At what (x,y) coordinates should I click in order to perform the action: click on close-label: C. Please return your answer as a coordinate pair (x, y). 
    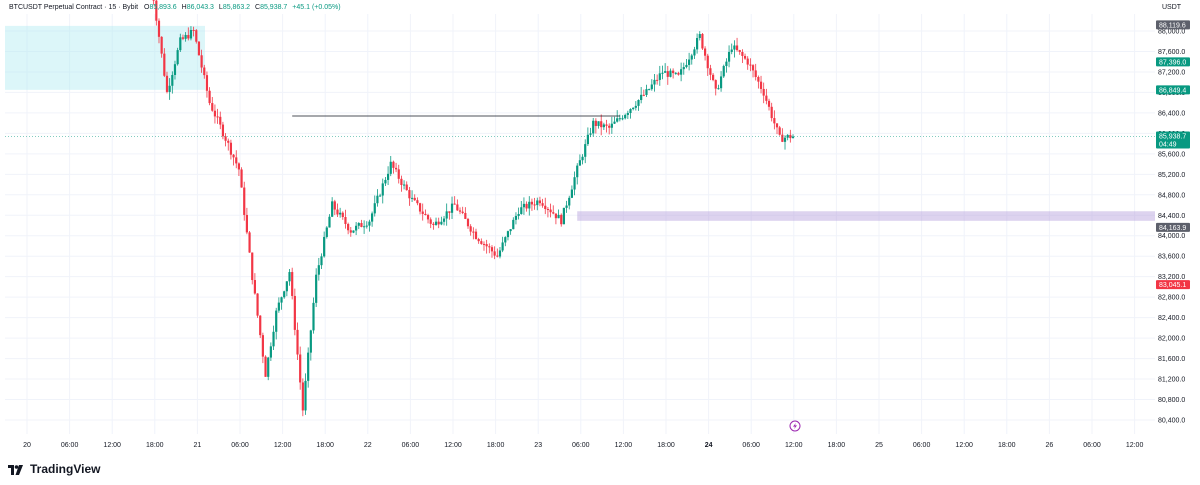
    Looking at the image, I should click on (257, 7).